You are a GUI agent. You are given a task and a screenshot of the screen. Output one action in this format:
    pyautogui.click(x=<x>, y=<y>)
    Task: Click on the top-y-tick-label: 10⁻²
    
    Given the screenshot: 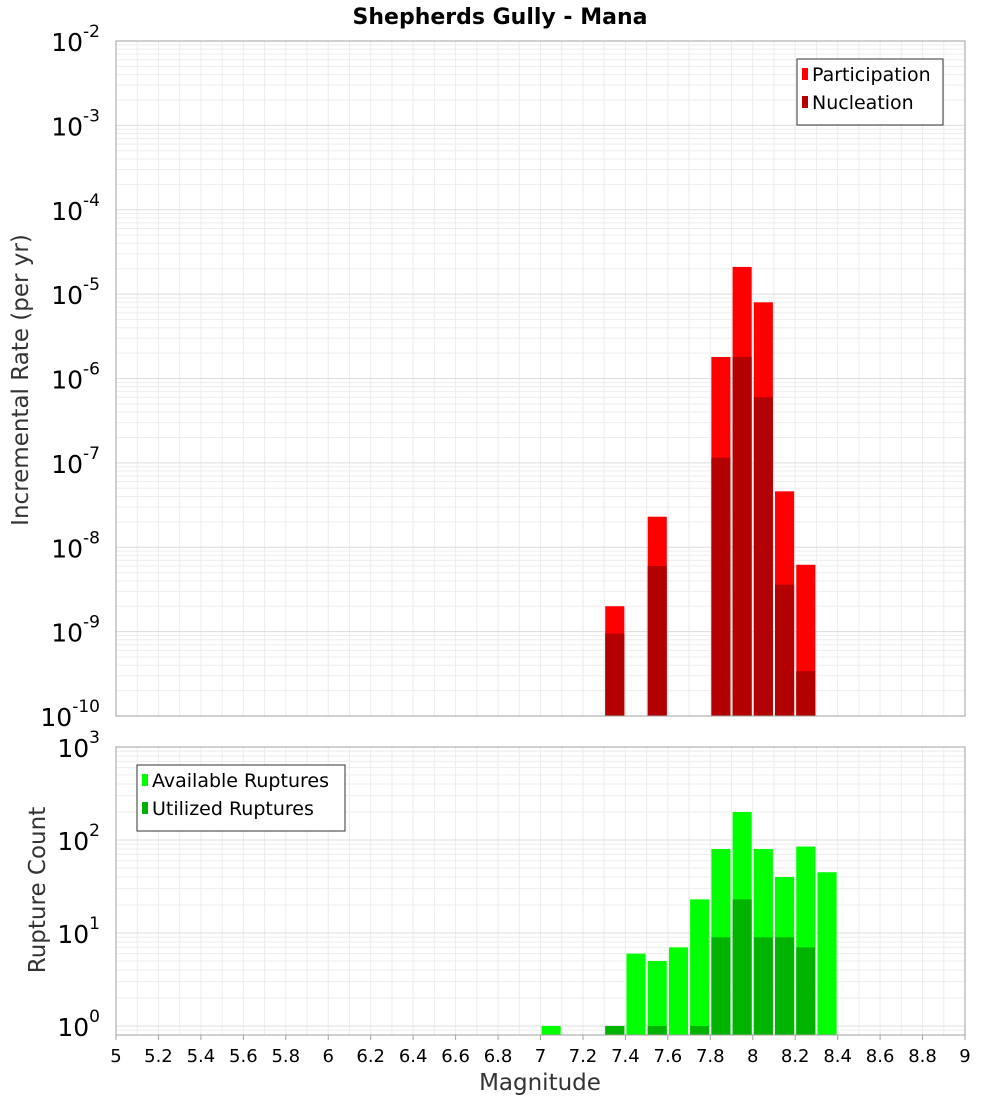 What is the action you would take?
    pyautogui.click(x=75, y=39)
    